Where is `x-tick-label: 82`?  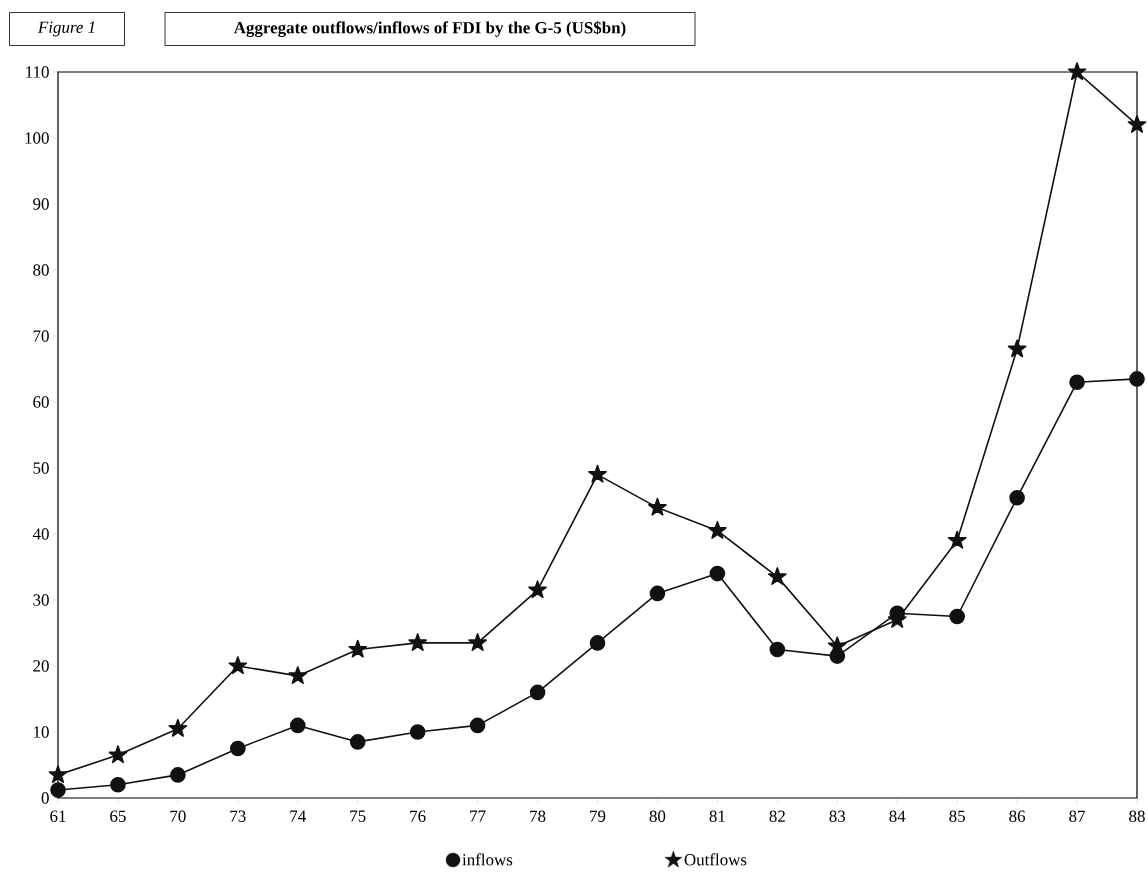 x-tick-label: 82 is located at coordinates (777, 816).